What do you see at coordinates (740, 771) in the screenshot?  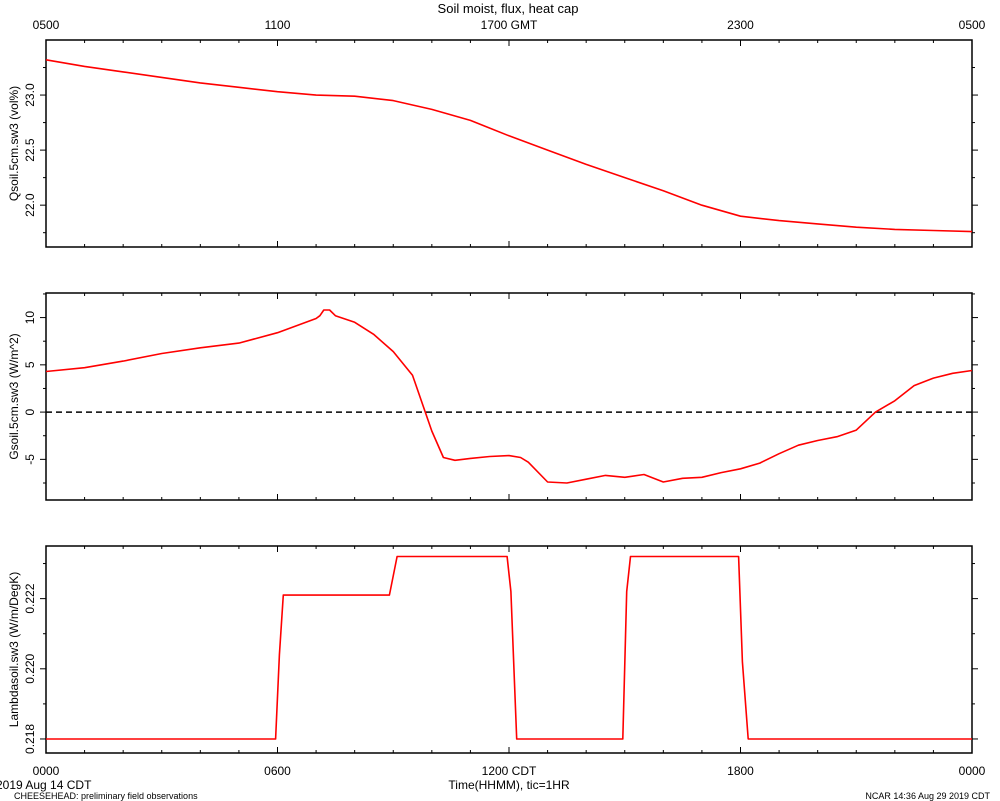 I see `bottom-axis-tick-label: 1800` at bounding box center [740, 771].